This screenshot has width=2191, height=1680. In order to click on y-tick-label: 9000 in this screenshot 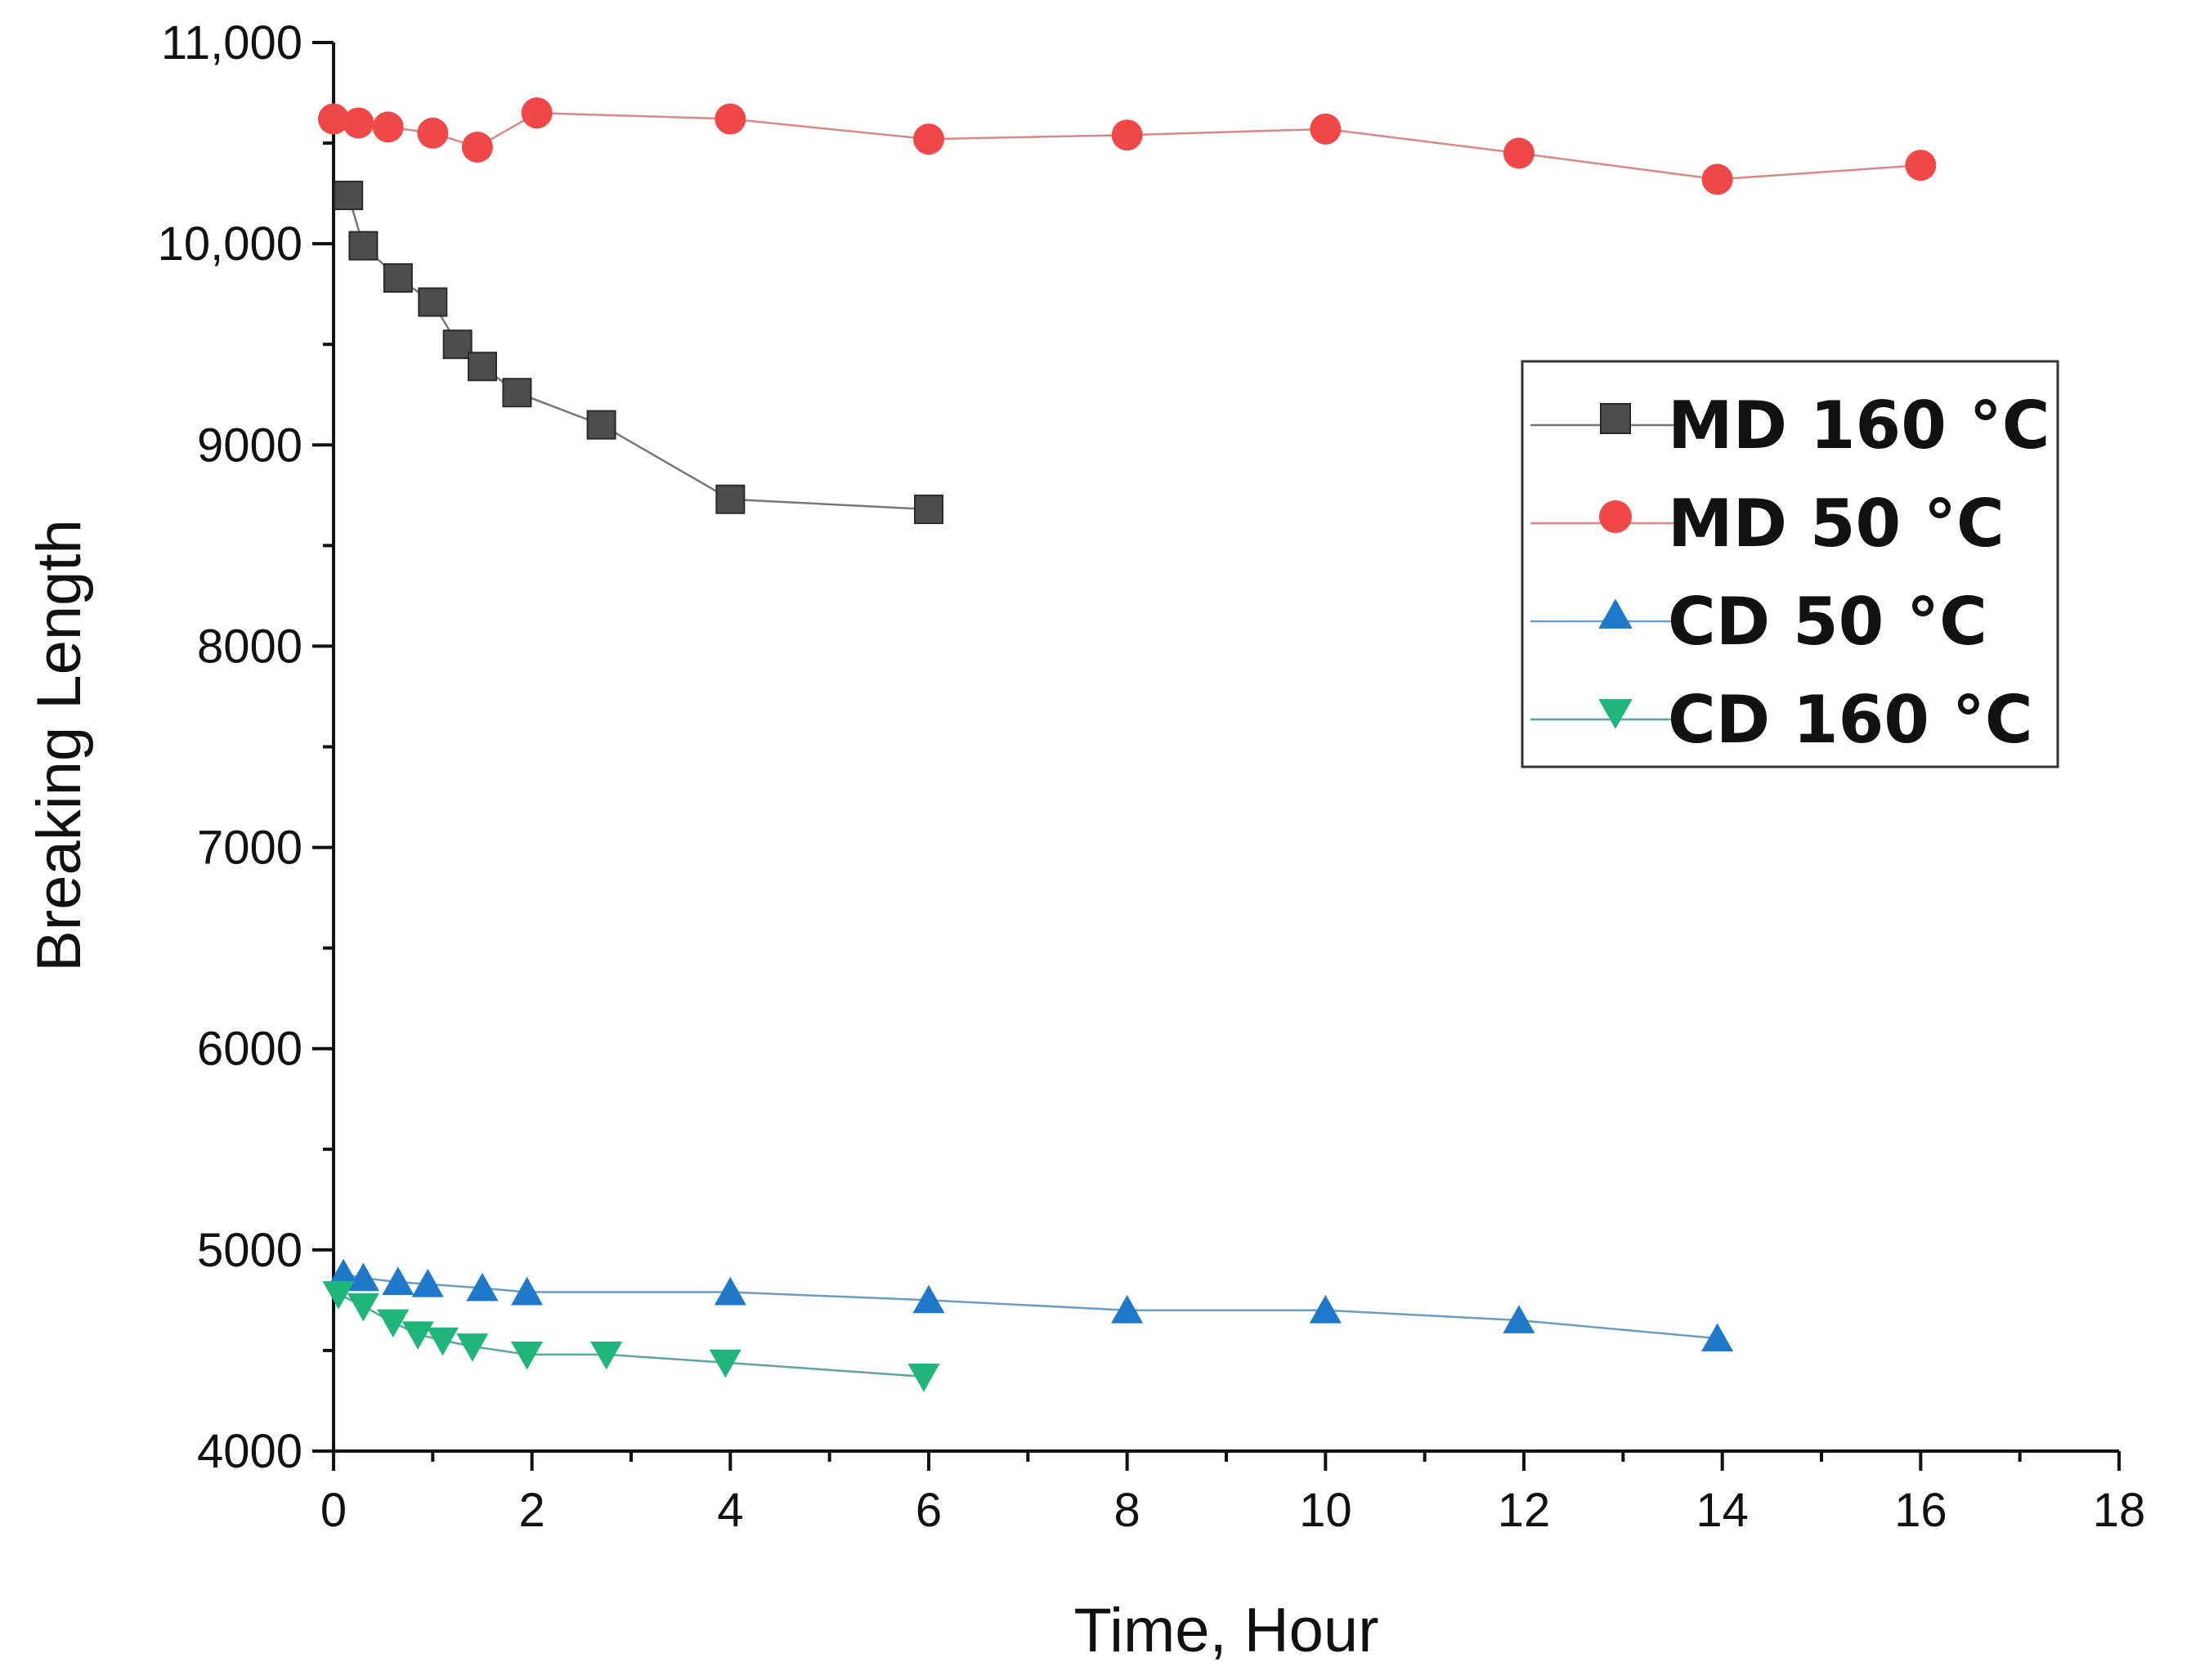, I will do `click(249, 446)`.